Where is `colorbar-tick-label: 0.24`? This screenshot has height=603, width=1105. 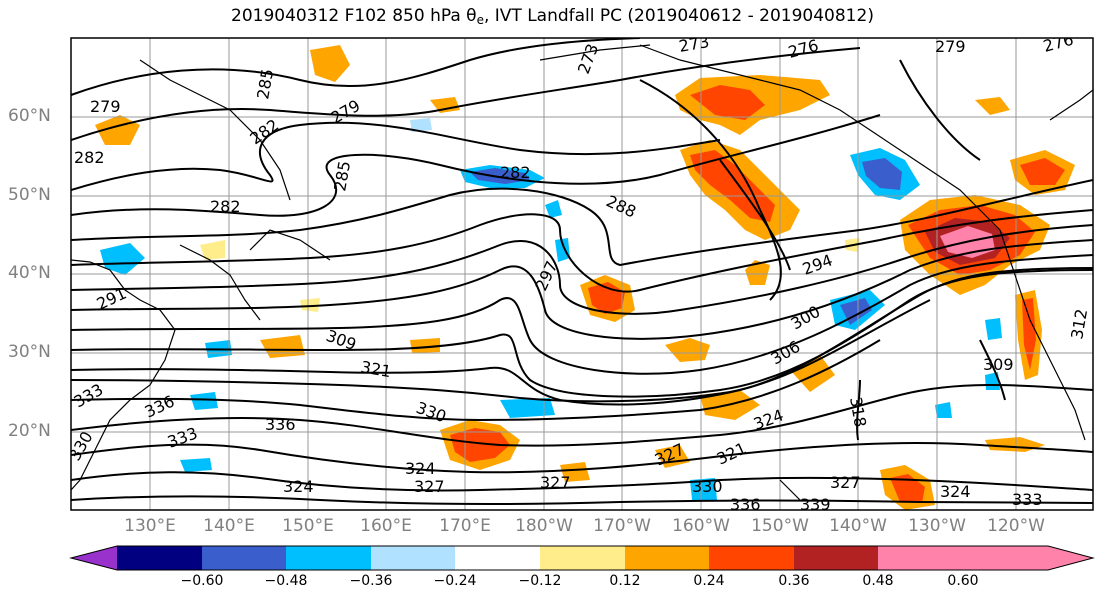 colorbar-tick-label: 0.24 is located at coordinates (709, 581).